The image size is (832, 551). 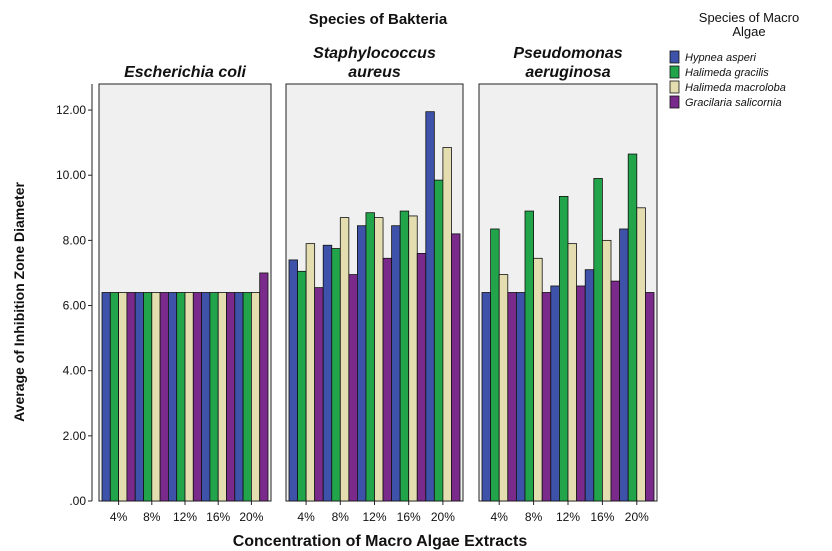 I want to click on legend-label: Halimeda gracilis, so click(x=727, y=73).